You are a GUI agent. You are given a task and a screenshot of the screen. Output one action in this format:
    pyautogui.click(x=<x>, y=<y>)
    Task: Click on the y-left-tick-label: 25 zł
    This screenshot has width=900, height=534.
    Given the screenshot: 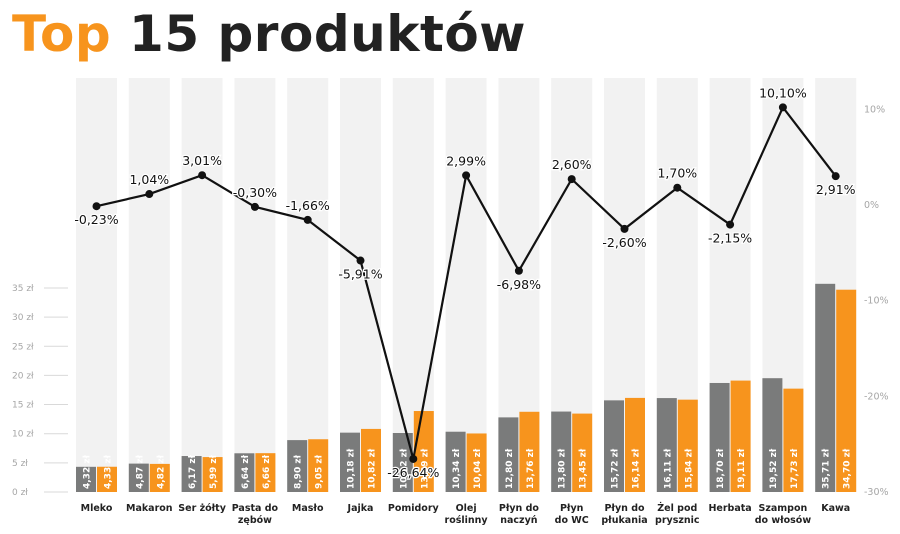 What is the action you would take?
    pyautogui.click(x=23, y=347)
    